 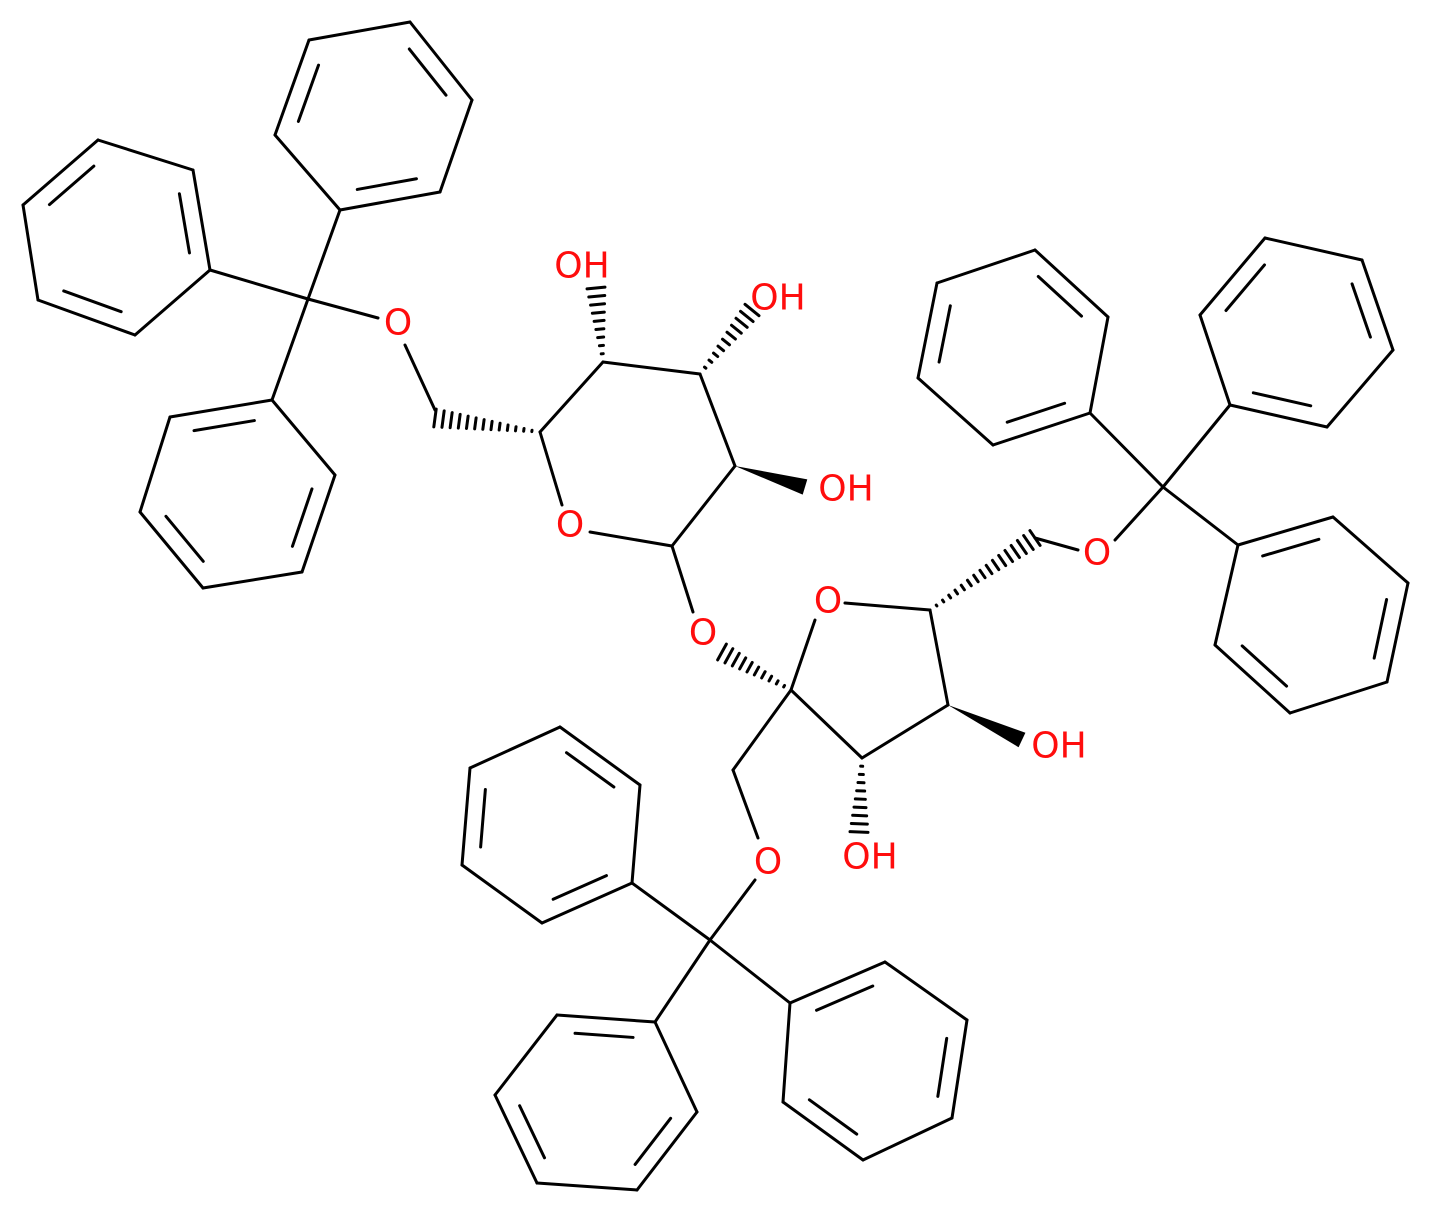 I want to click on atom-label: OH, so click(x=845, y=489).